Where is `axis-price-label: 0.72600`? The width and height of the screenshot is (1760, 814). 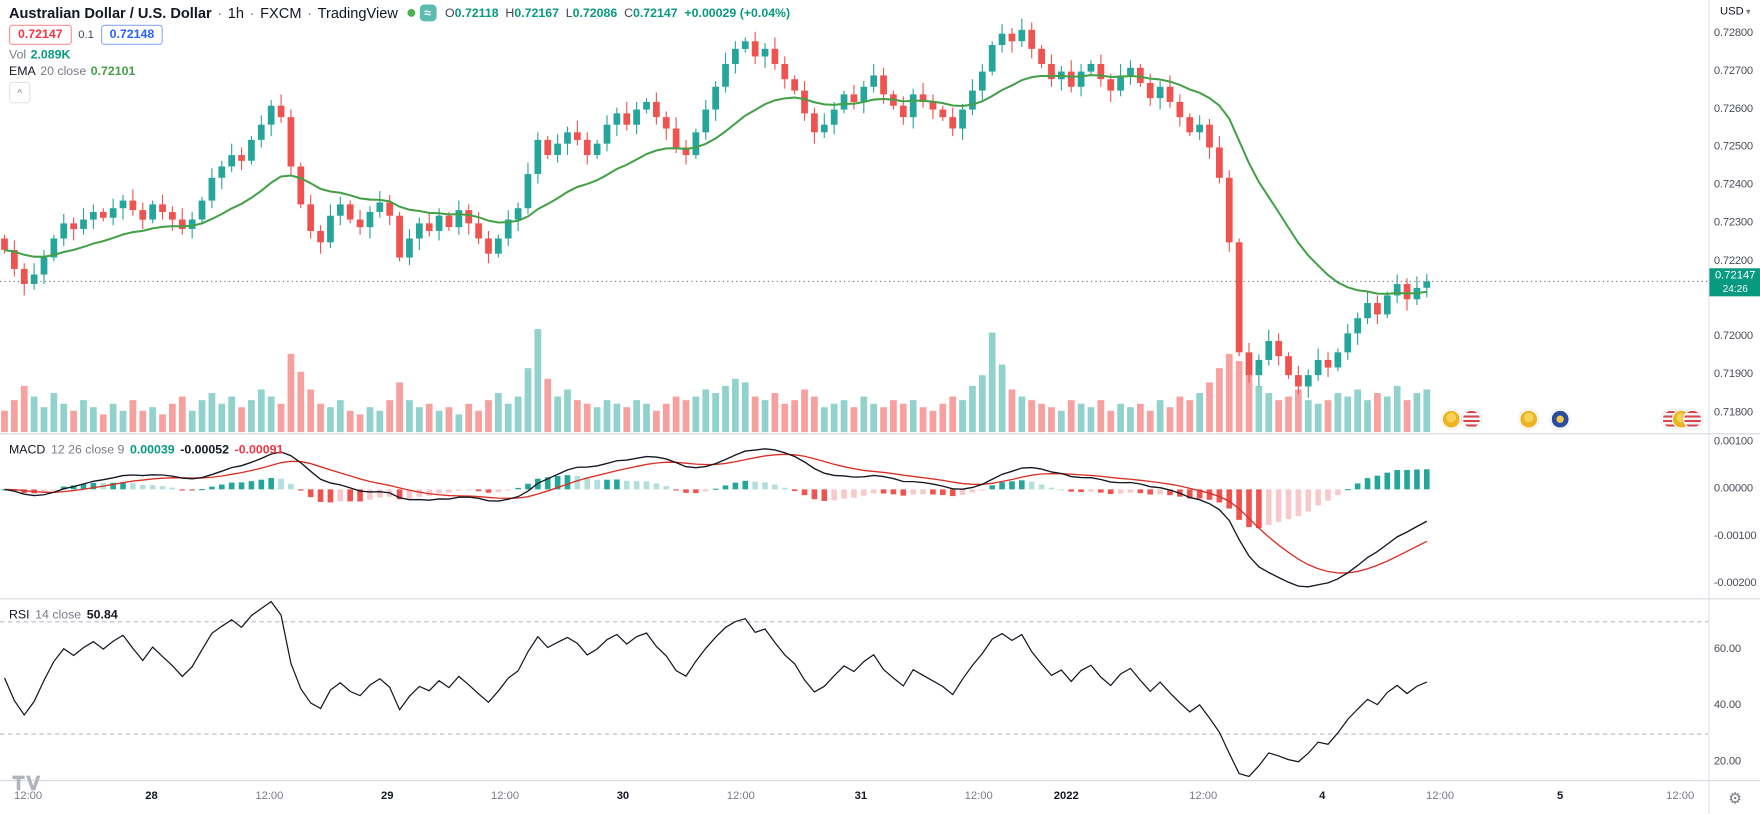
axis-price-label: 0.72600 is located at coordinates (1733, 109).